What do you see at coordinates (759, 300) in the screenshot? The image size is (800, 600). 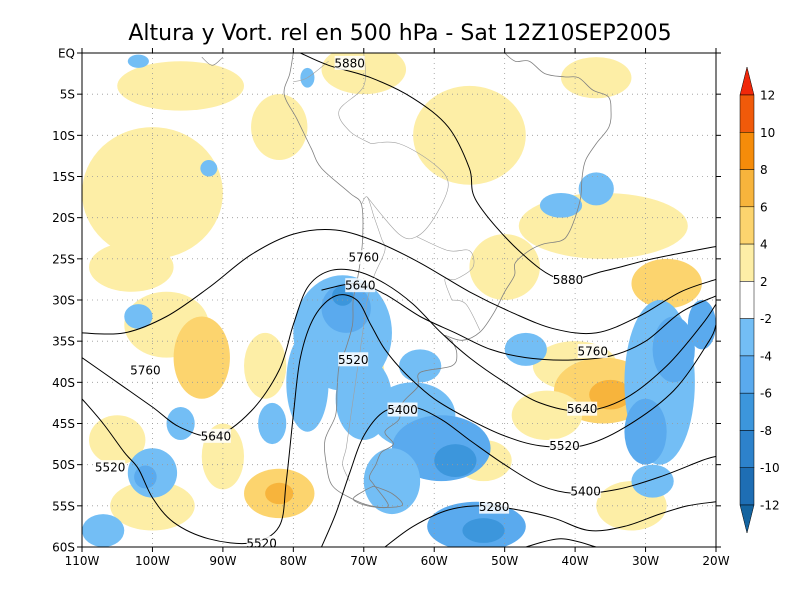 I see `colorbar: 12 10 8 6 4 2 -2 -4 -6 -8 -10 -12` at bounding box center [759, 300].